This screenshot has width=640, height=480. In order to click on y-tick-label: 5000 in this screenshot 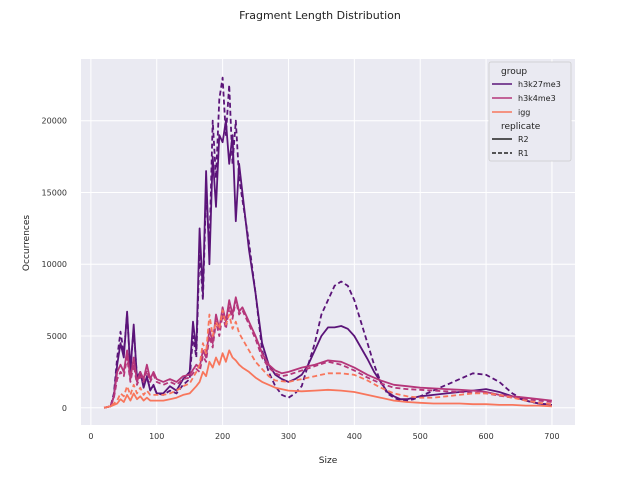, I will do `click(57, 336)`.